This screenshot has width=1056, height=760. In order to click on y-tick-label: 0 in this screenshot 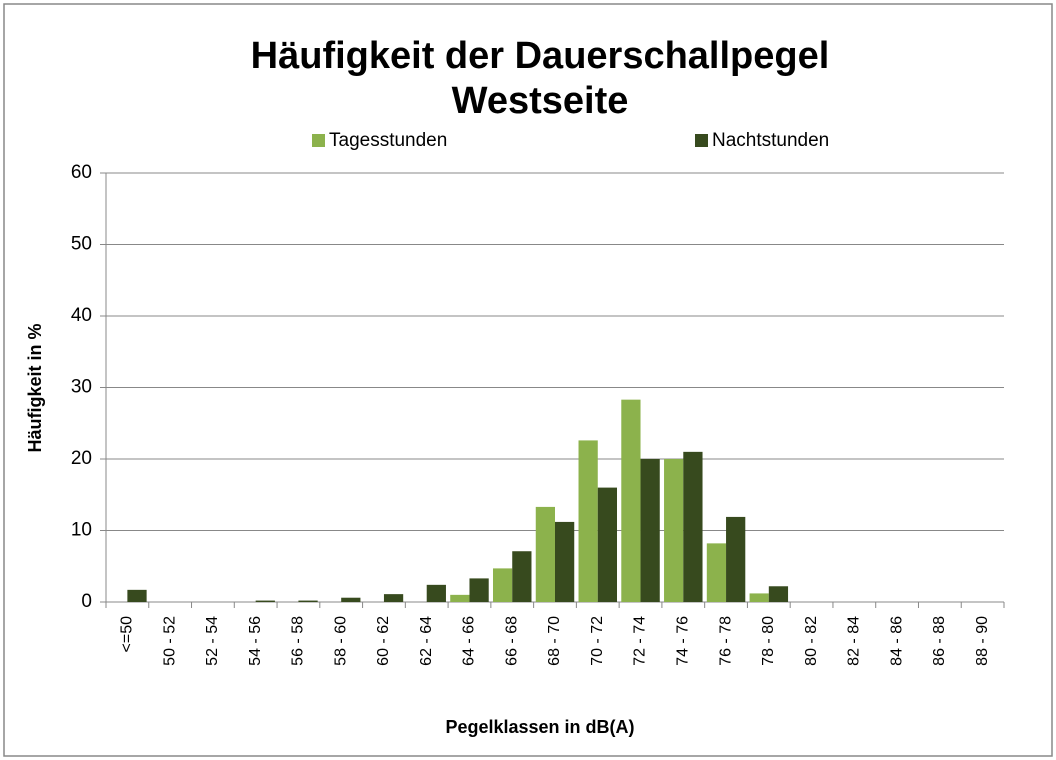, I will do `click(86, 601)`.